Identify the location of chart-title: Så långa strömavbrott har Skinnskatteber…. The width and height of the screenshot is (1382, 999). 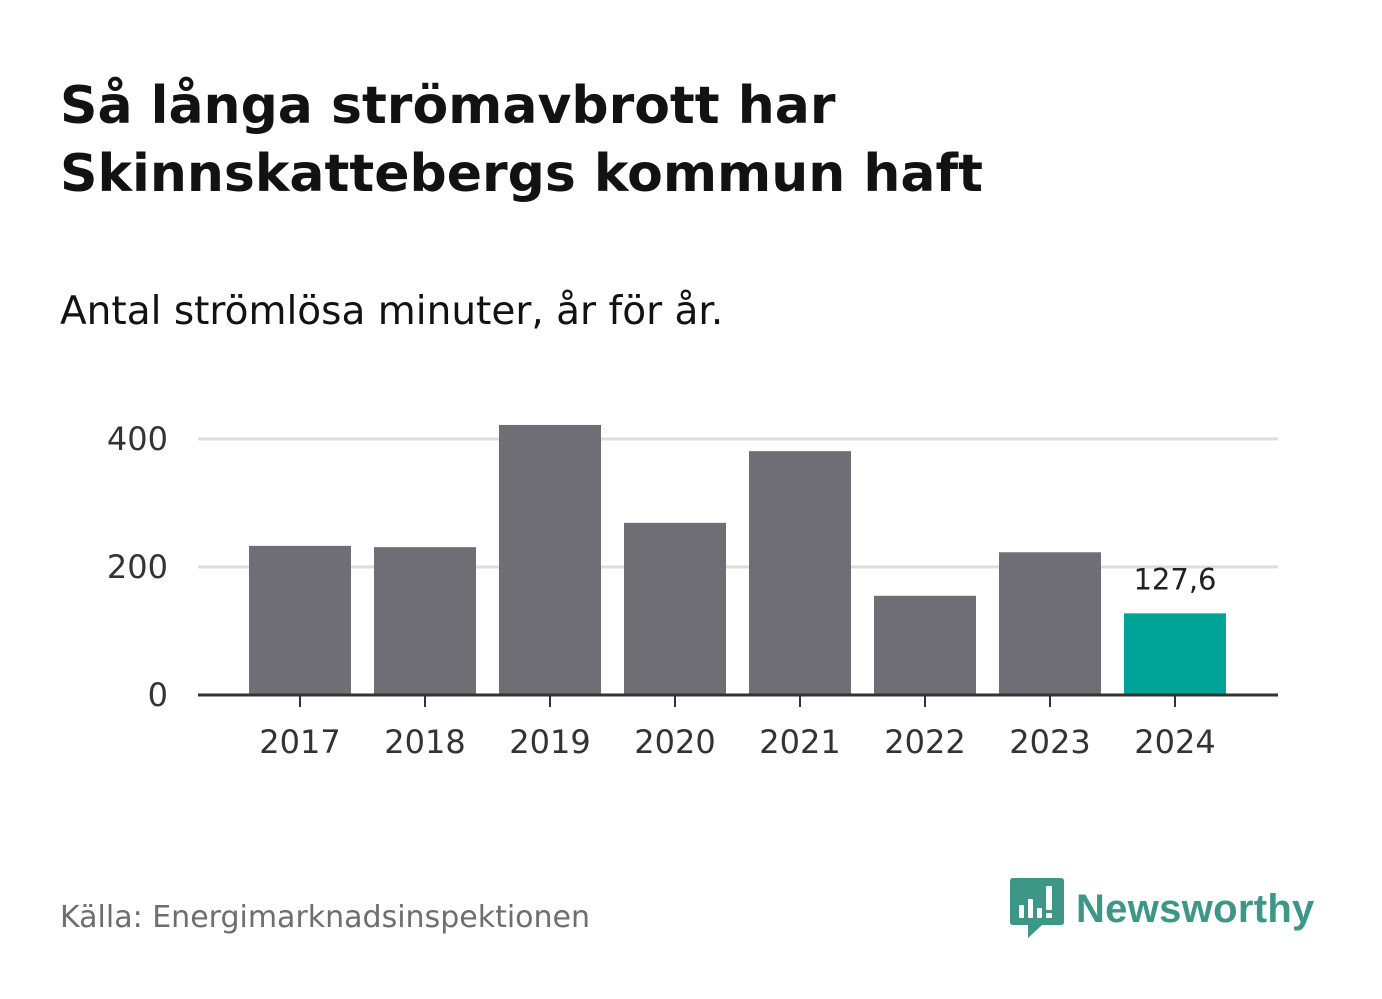
(521, 140).